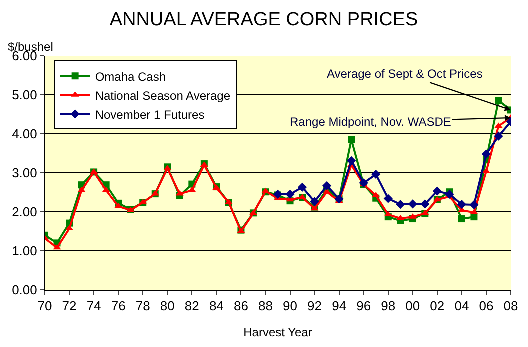 The width and height of the screenshot is (528, 347). What do you see at coordinates (94, 306) in the screenshot?
I see `x-tick-label: 74` at bounding box center [94, 306].